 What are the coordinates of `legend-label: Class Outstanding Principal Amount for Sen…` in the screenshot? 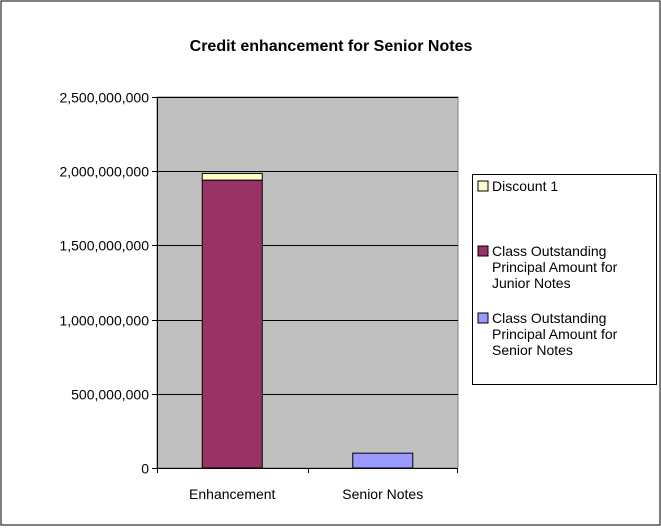 It's located at (555, 334).